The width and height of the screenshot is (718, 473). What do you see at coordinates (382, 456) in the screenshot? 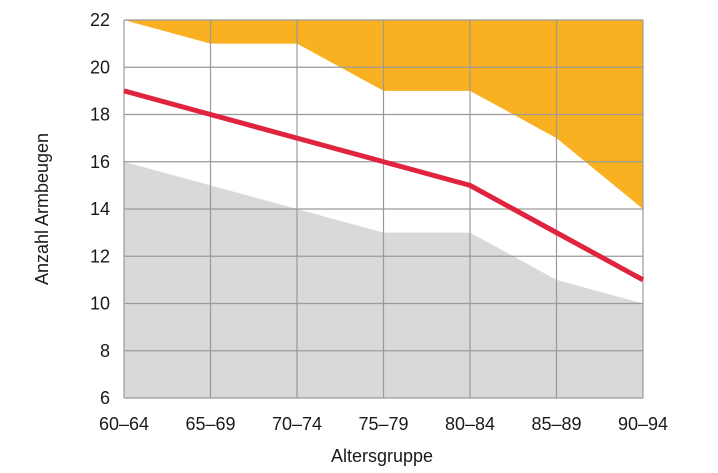
I see `x-axis-title: Altersgruppe` at bounding box center [382, 456].